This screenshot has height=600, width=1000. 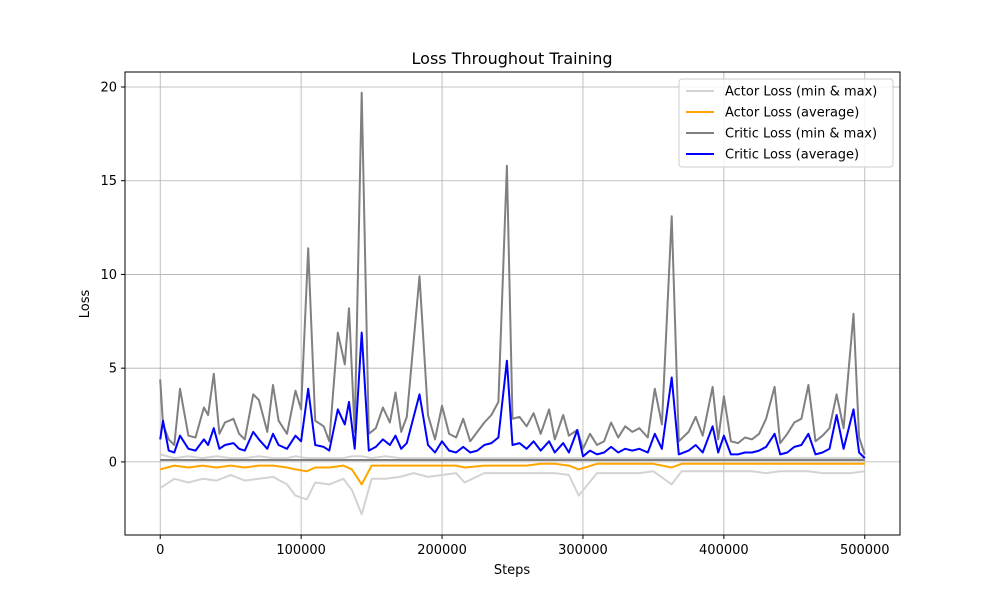 What do you see at coordinates (512, 456) in the screenshot?
I see `actor-loss-min-max-max-line` at bounding box center [512, 456].